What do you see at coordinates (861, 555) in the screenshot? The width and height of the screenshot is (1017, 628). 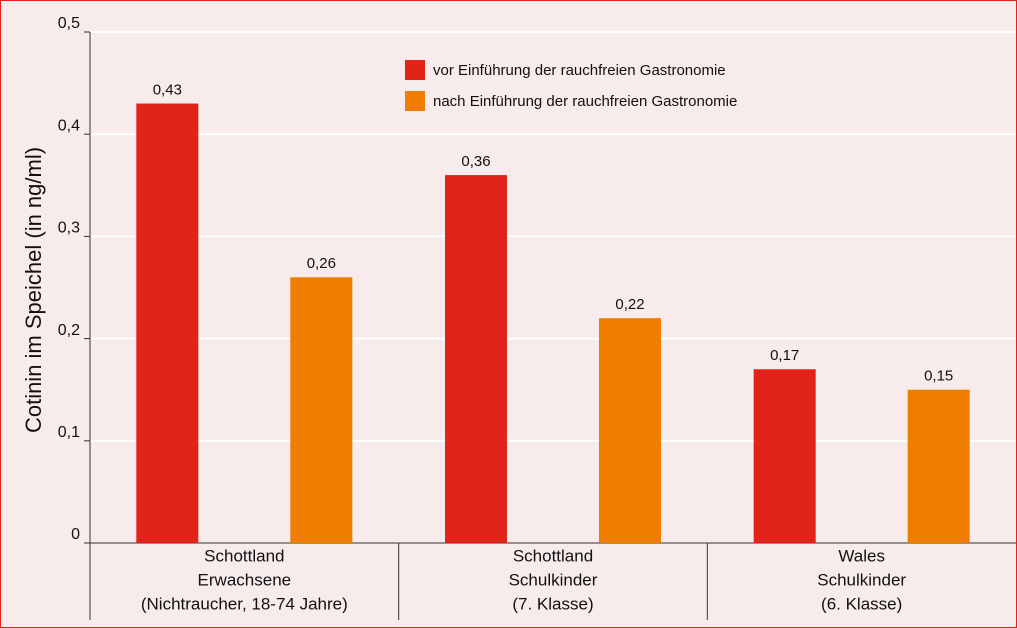 I see `x-tick-label: Wales` at bounding box center [861, 555].